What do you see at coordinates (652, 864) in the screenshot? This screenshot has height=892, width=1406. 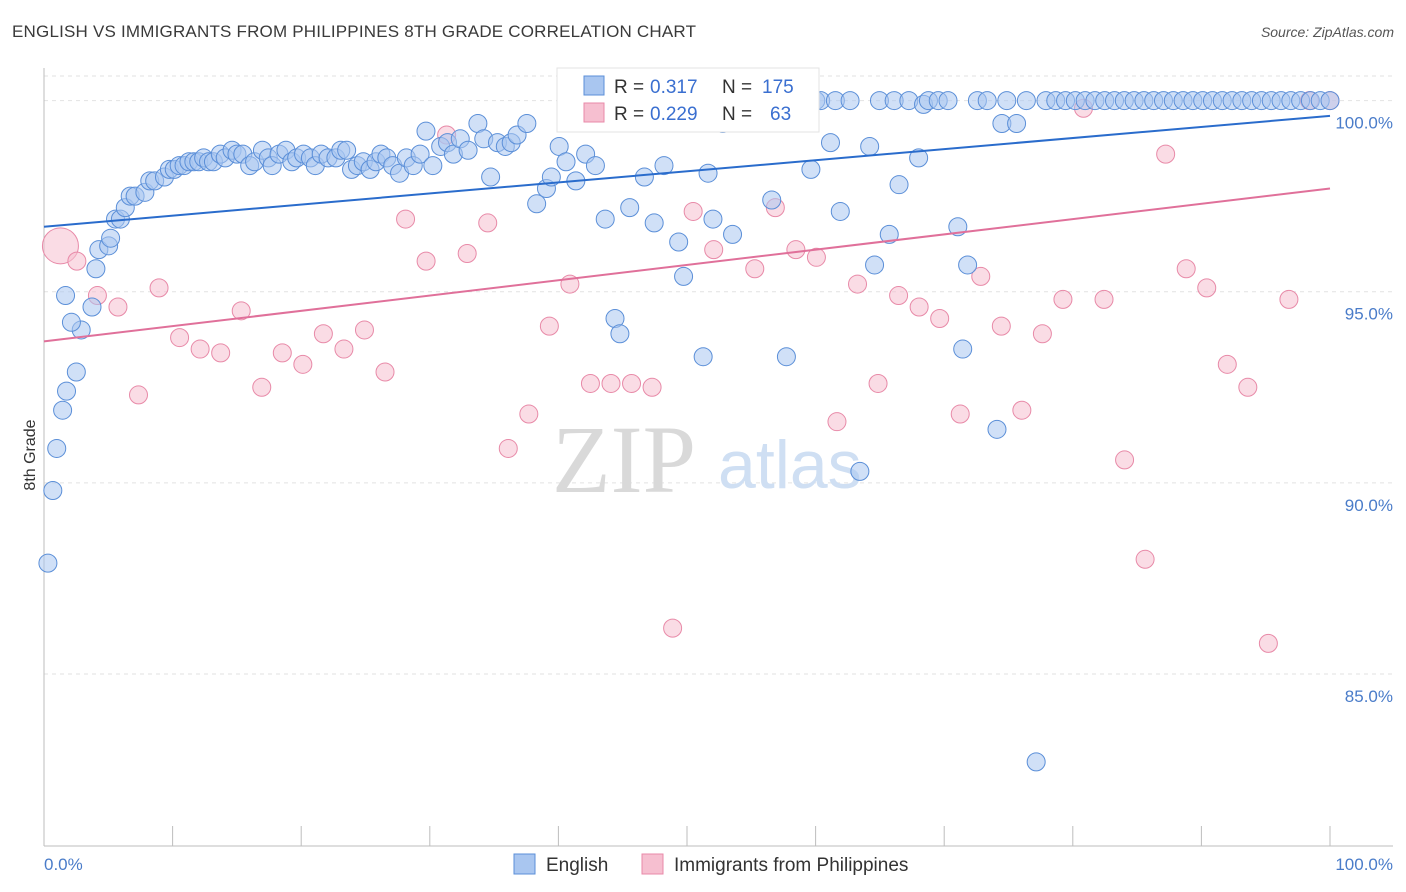 I see `bottom-legend-swatch-philippines` at bounding box center [652, 864].